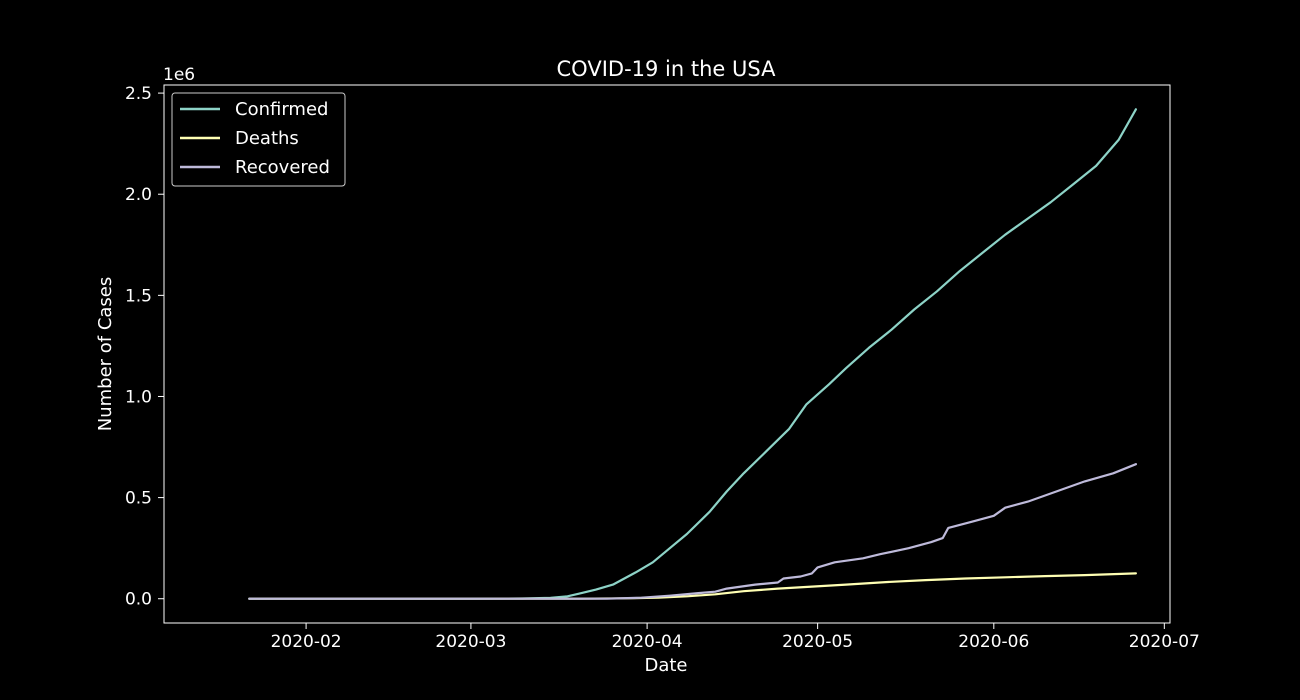  I want to click on legend: Confirmed Deaths Recovered, so click(258, 139).